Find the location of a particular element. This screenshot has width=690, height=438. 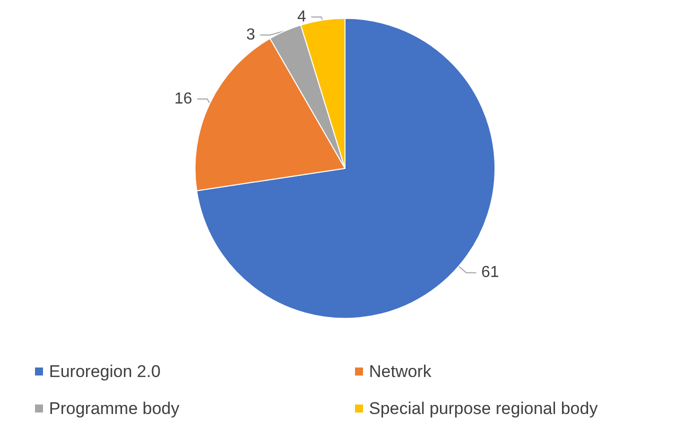

legend-label: Special purpose regional body is located at coordinates (483, 408).